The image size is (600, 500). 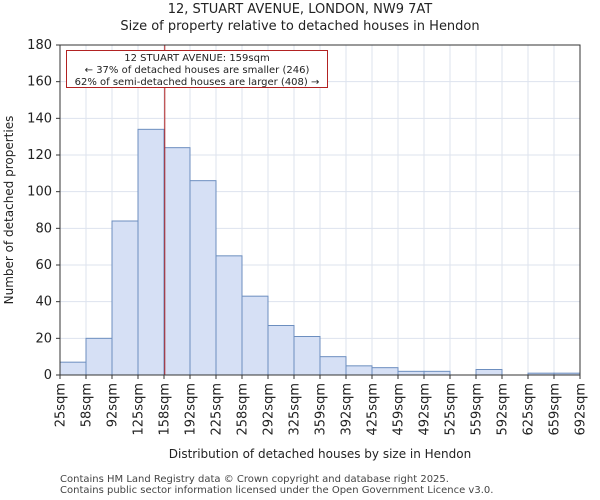 I want to click on y-axis-label: Number of detached properties, so click(x=9, y=210).